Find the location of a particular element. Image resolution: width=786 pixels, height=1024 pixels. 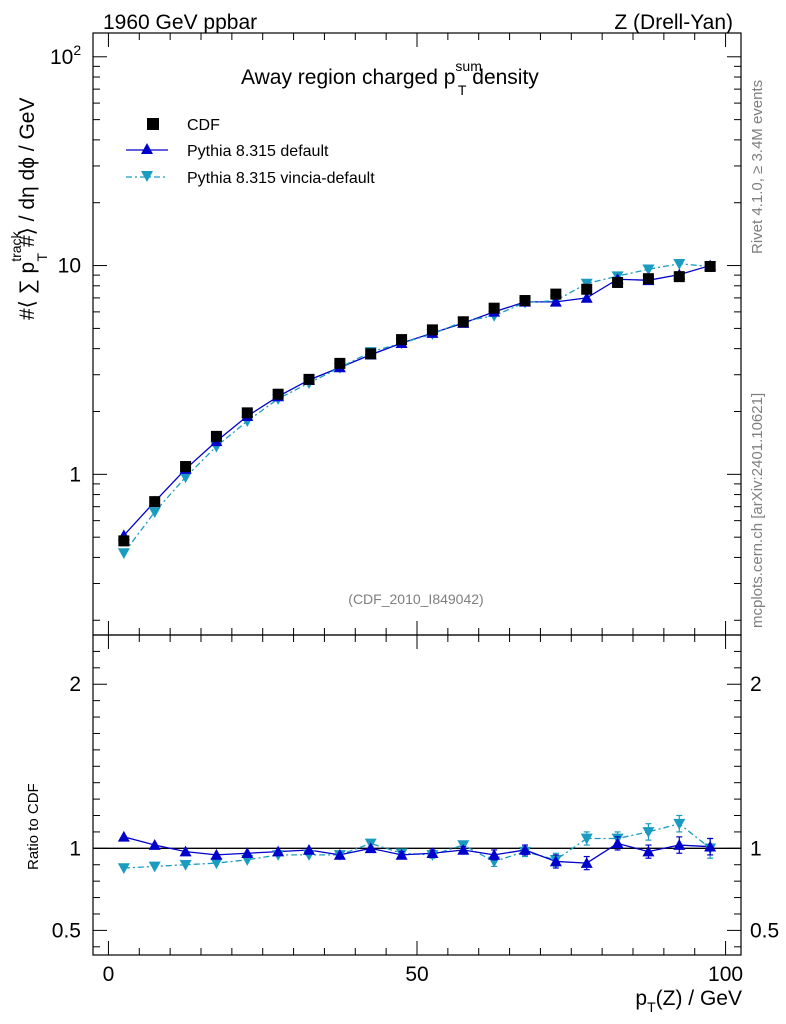

legend-marker-vincia is located at coordinates (147, 176).